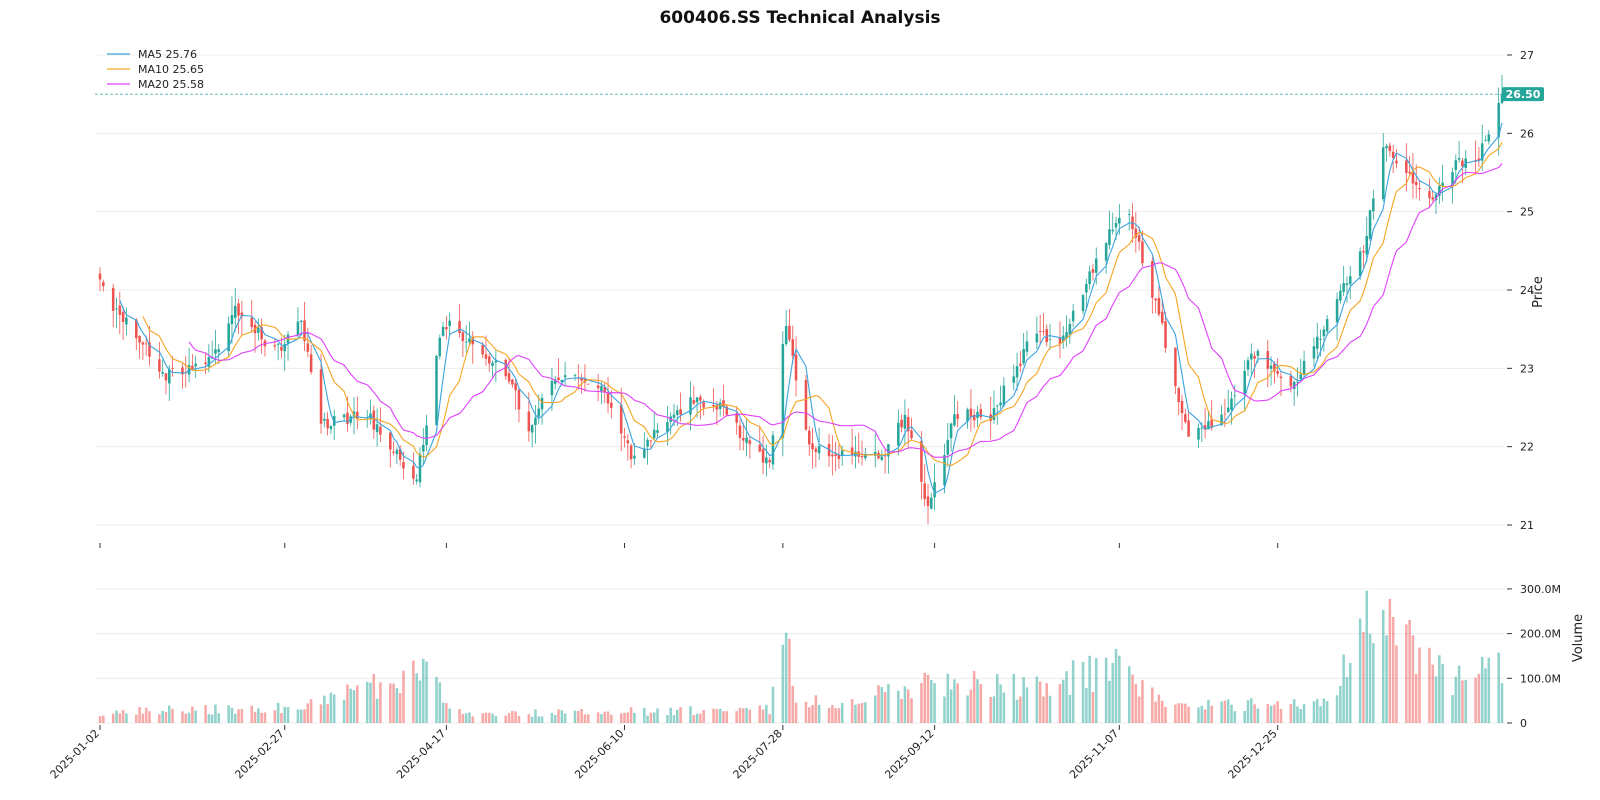 This screenshot has width=1600, height=800. What do you see at coordinates (1523, 723) in the screenshot?
I see `volume-tick-label: 0` at bounding box center [1523, 723].